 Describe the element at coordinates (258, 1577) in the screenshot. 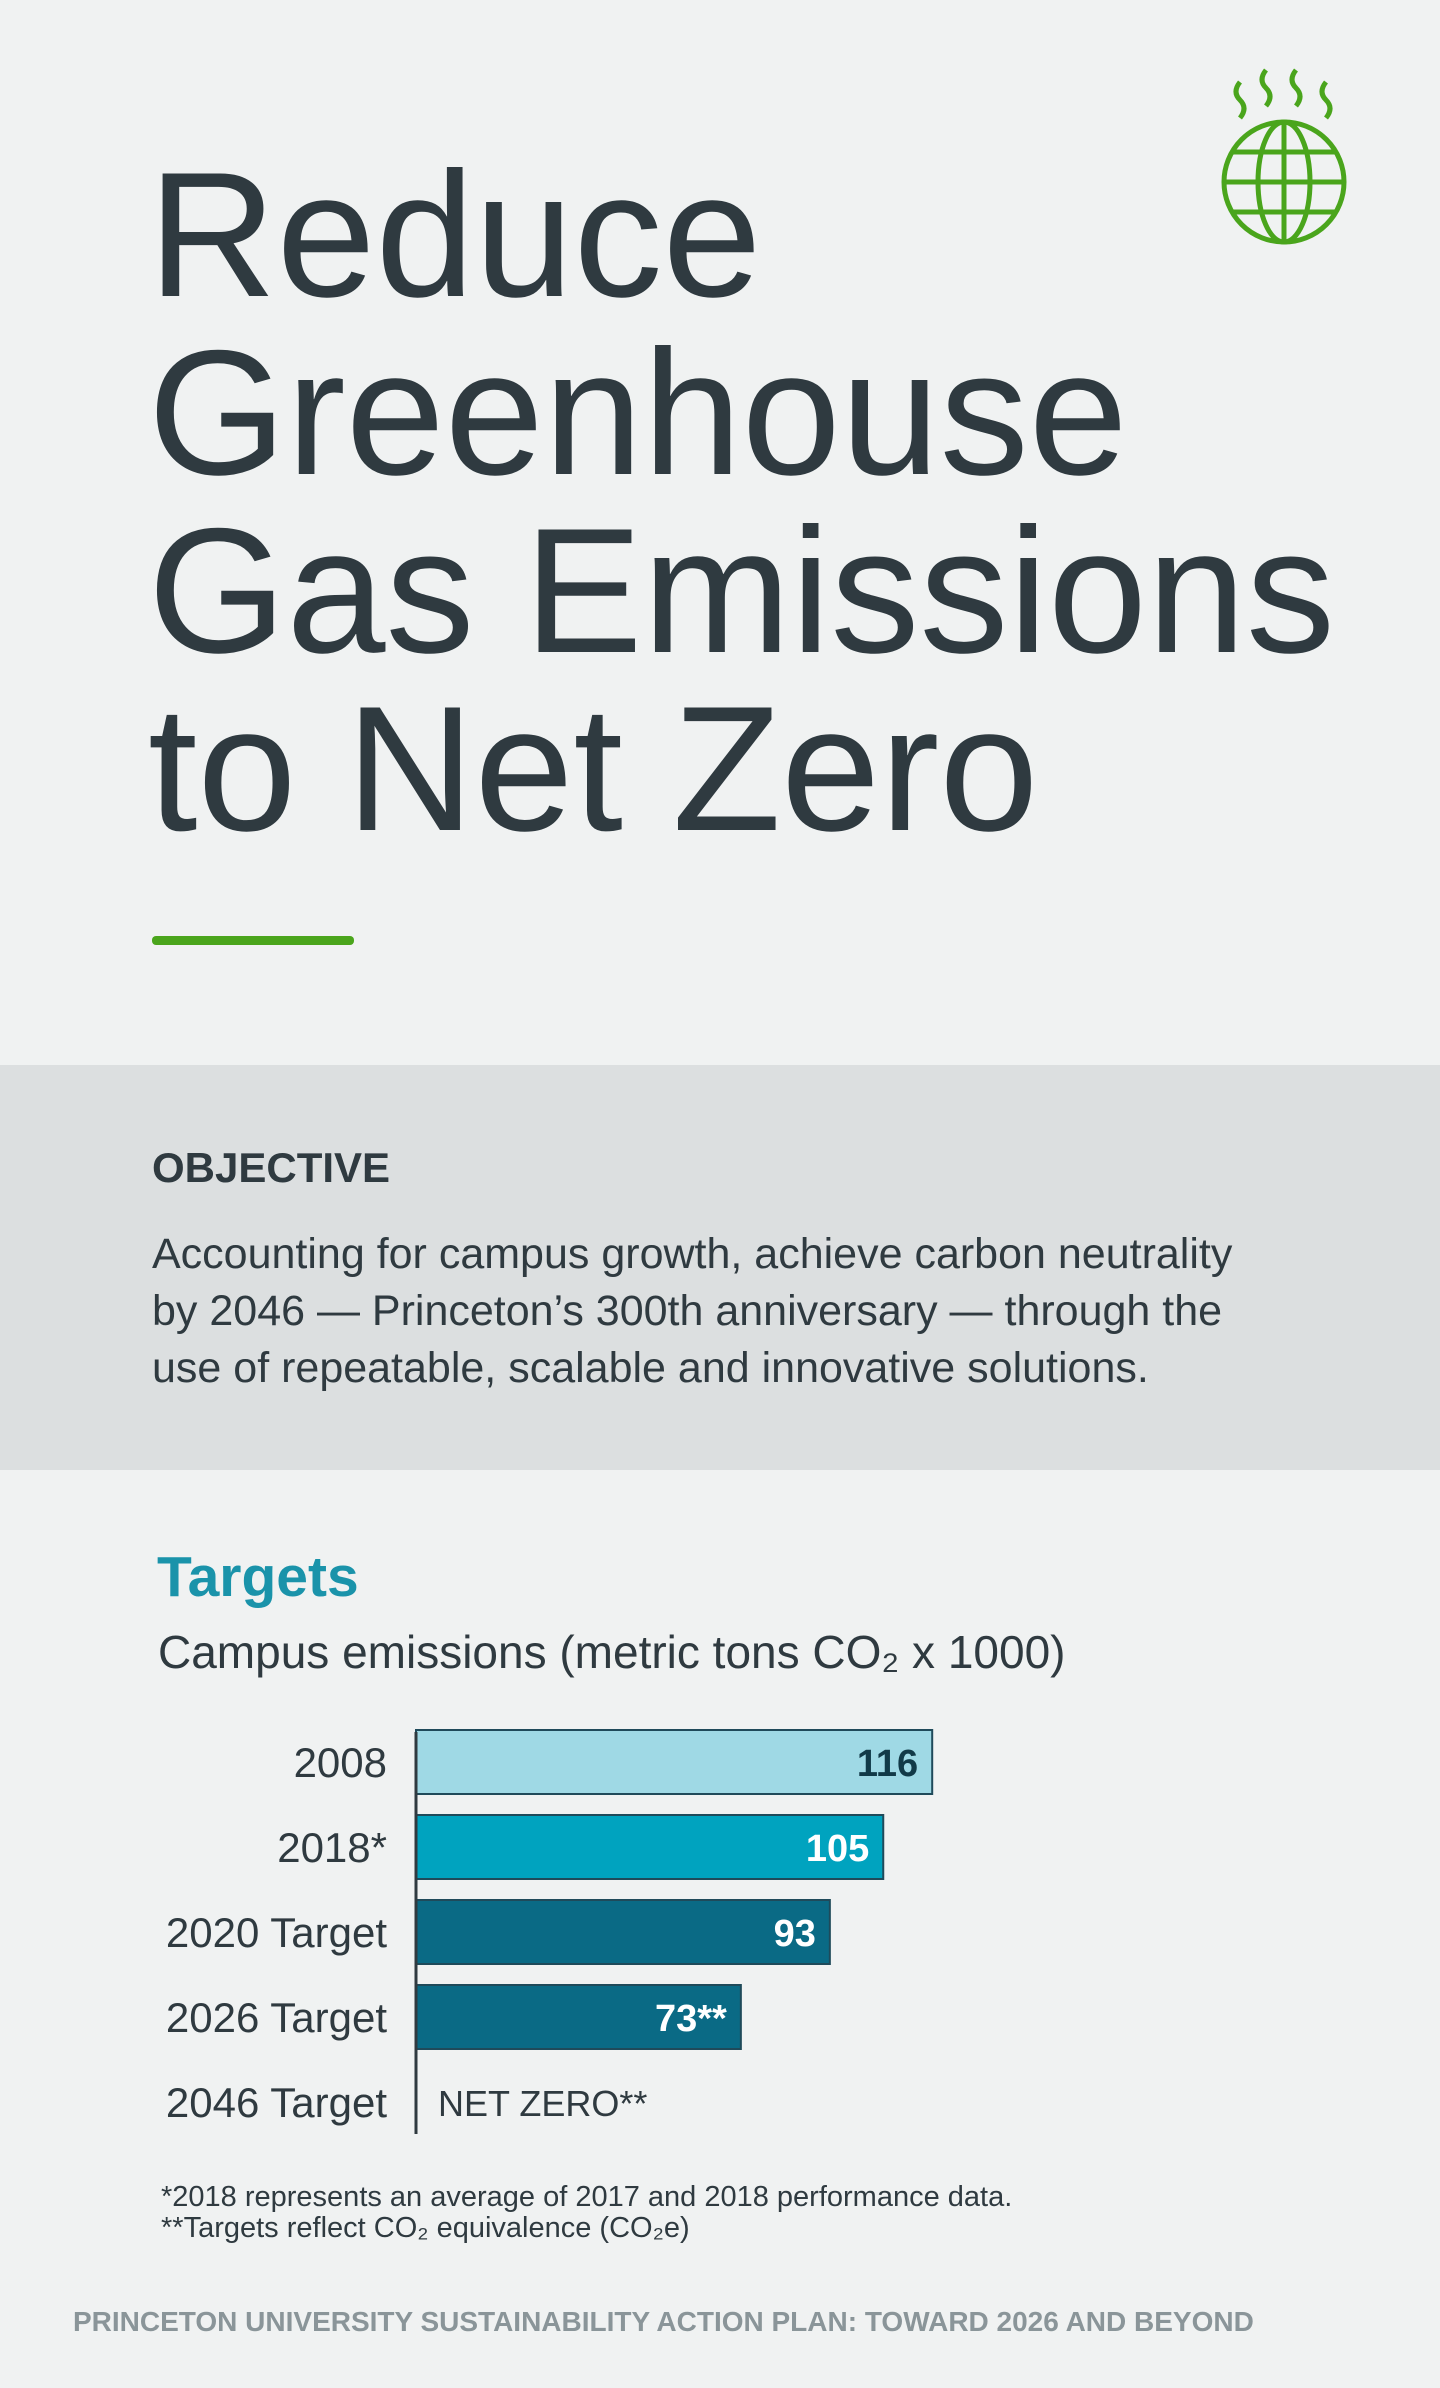

I see `chart-title: Targets` at that location.